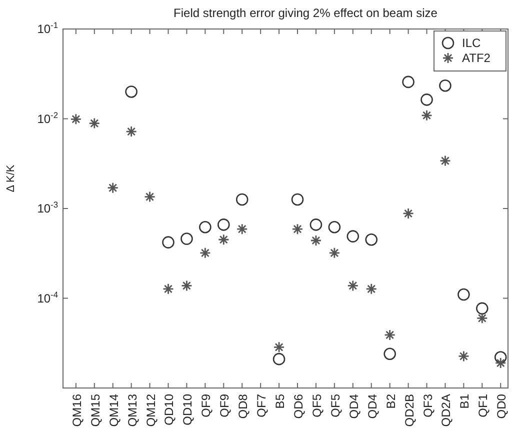 This screenshot has width=512, height=439. Describe the element at coordinates (11, 178) in the screenshot. I see `y-axis-title: Δ K/K` at that location.